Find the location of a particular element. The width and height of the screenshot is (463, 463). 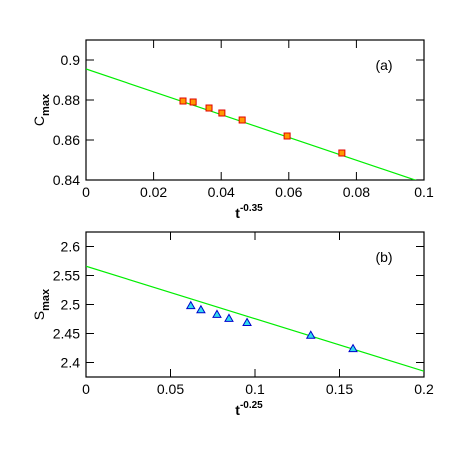

y-tick-label: 2.45 is located at coordinates (66, 334).